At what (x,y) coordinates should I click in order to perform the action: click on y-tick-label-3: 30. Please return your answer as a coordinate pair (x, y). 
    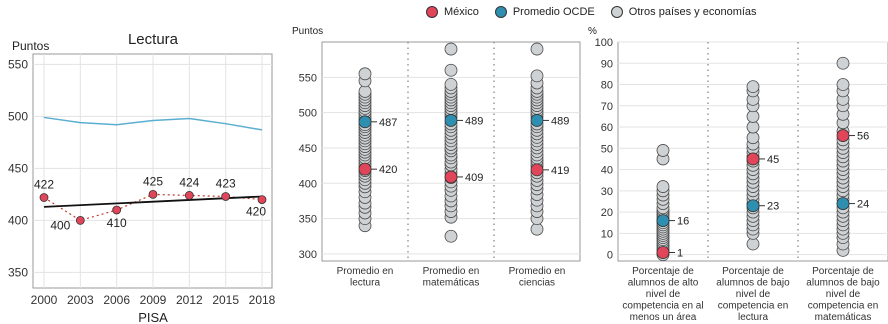
    Looking at the image, I should click on (607, 192).